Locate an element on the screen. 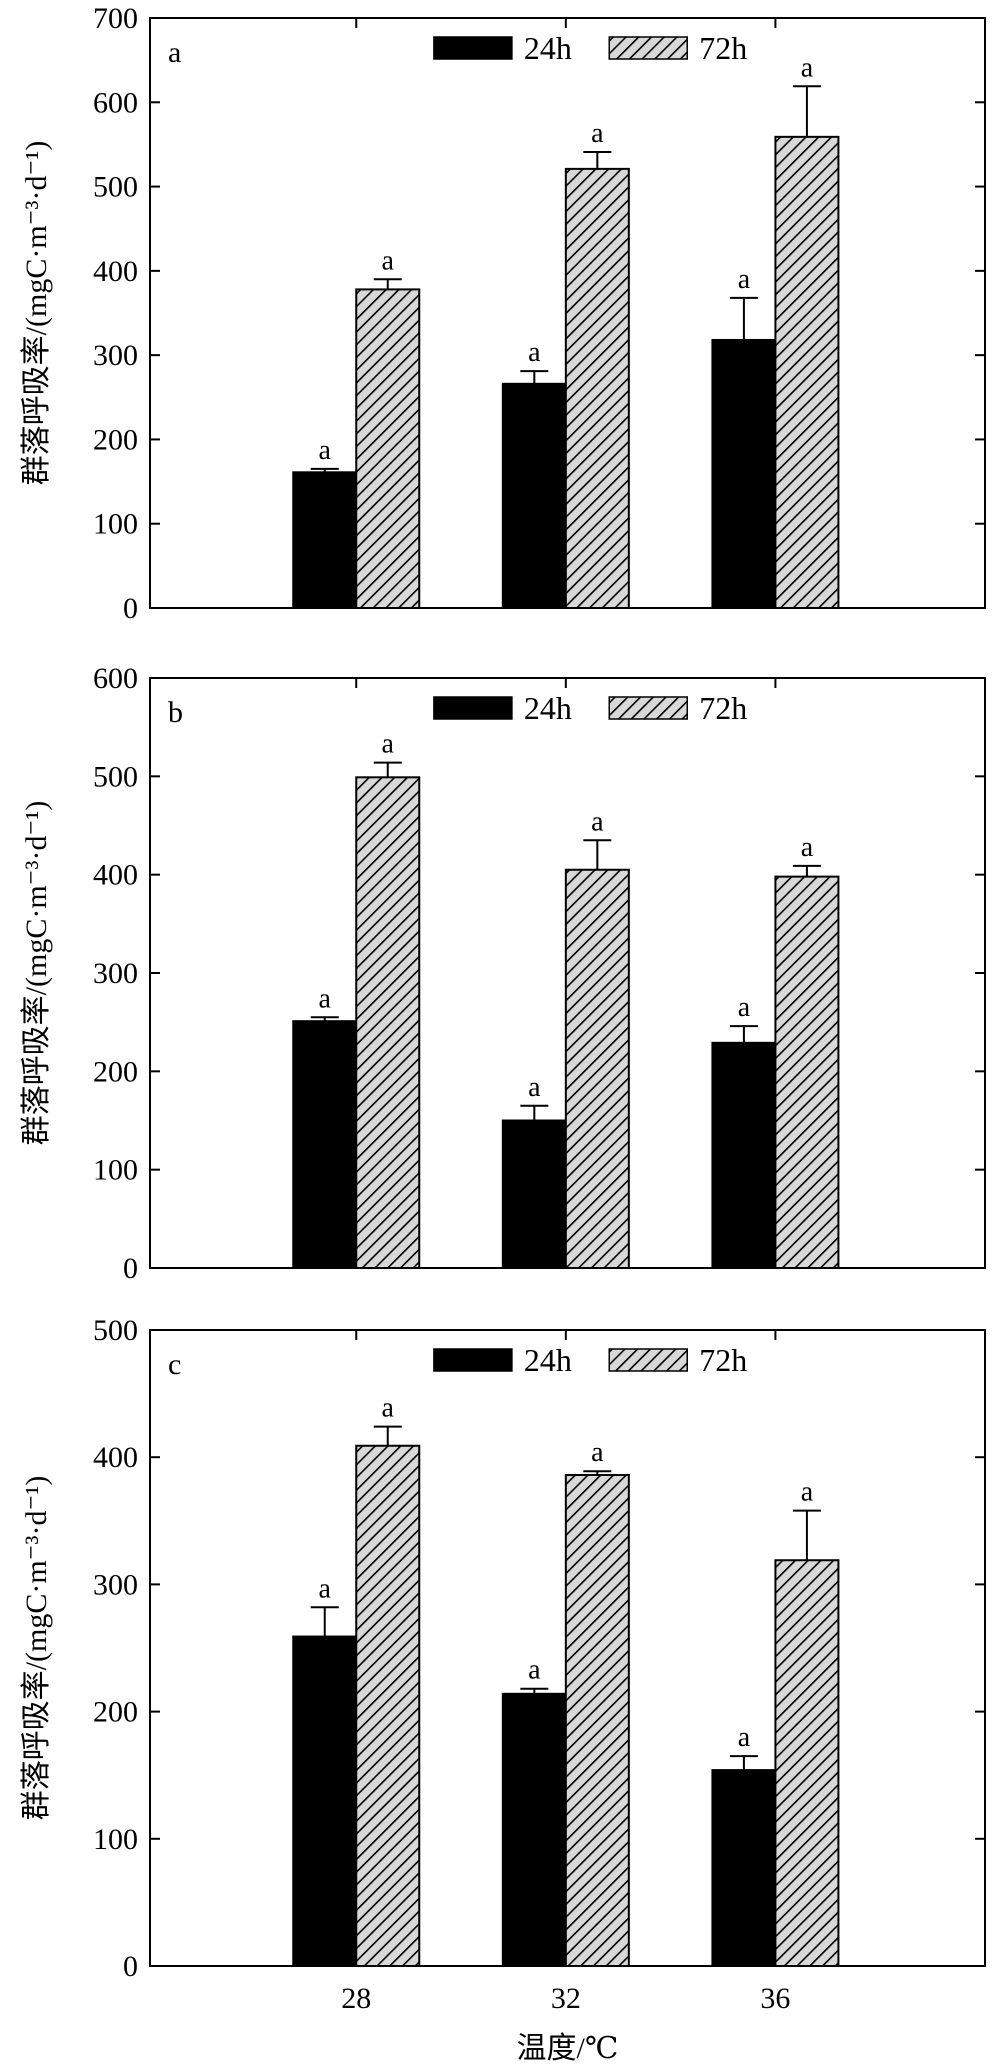 Image resolution: width=1000 pixels, height=2069 pixels. y-tick-label: 700 is located at coordinates (115, 18).